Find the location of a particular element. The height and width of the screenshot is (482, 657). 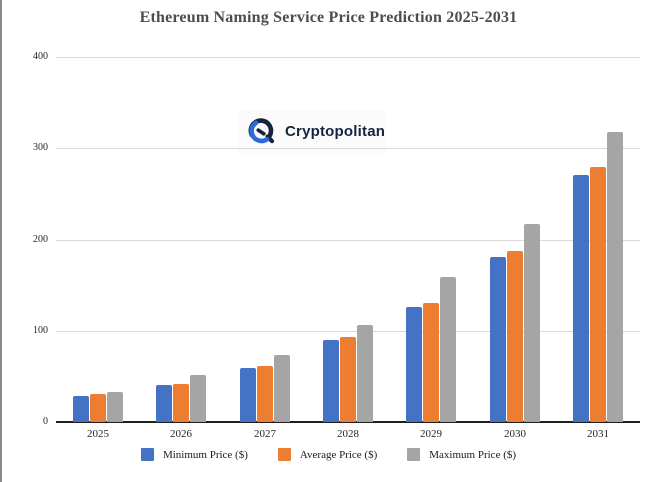

x-axis-tick-label: 2030 is located at coordinates (515, 434).